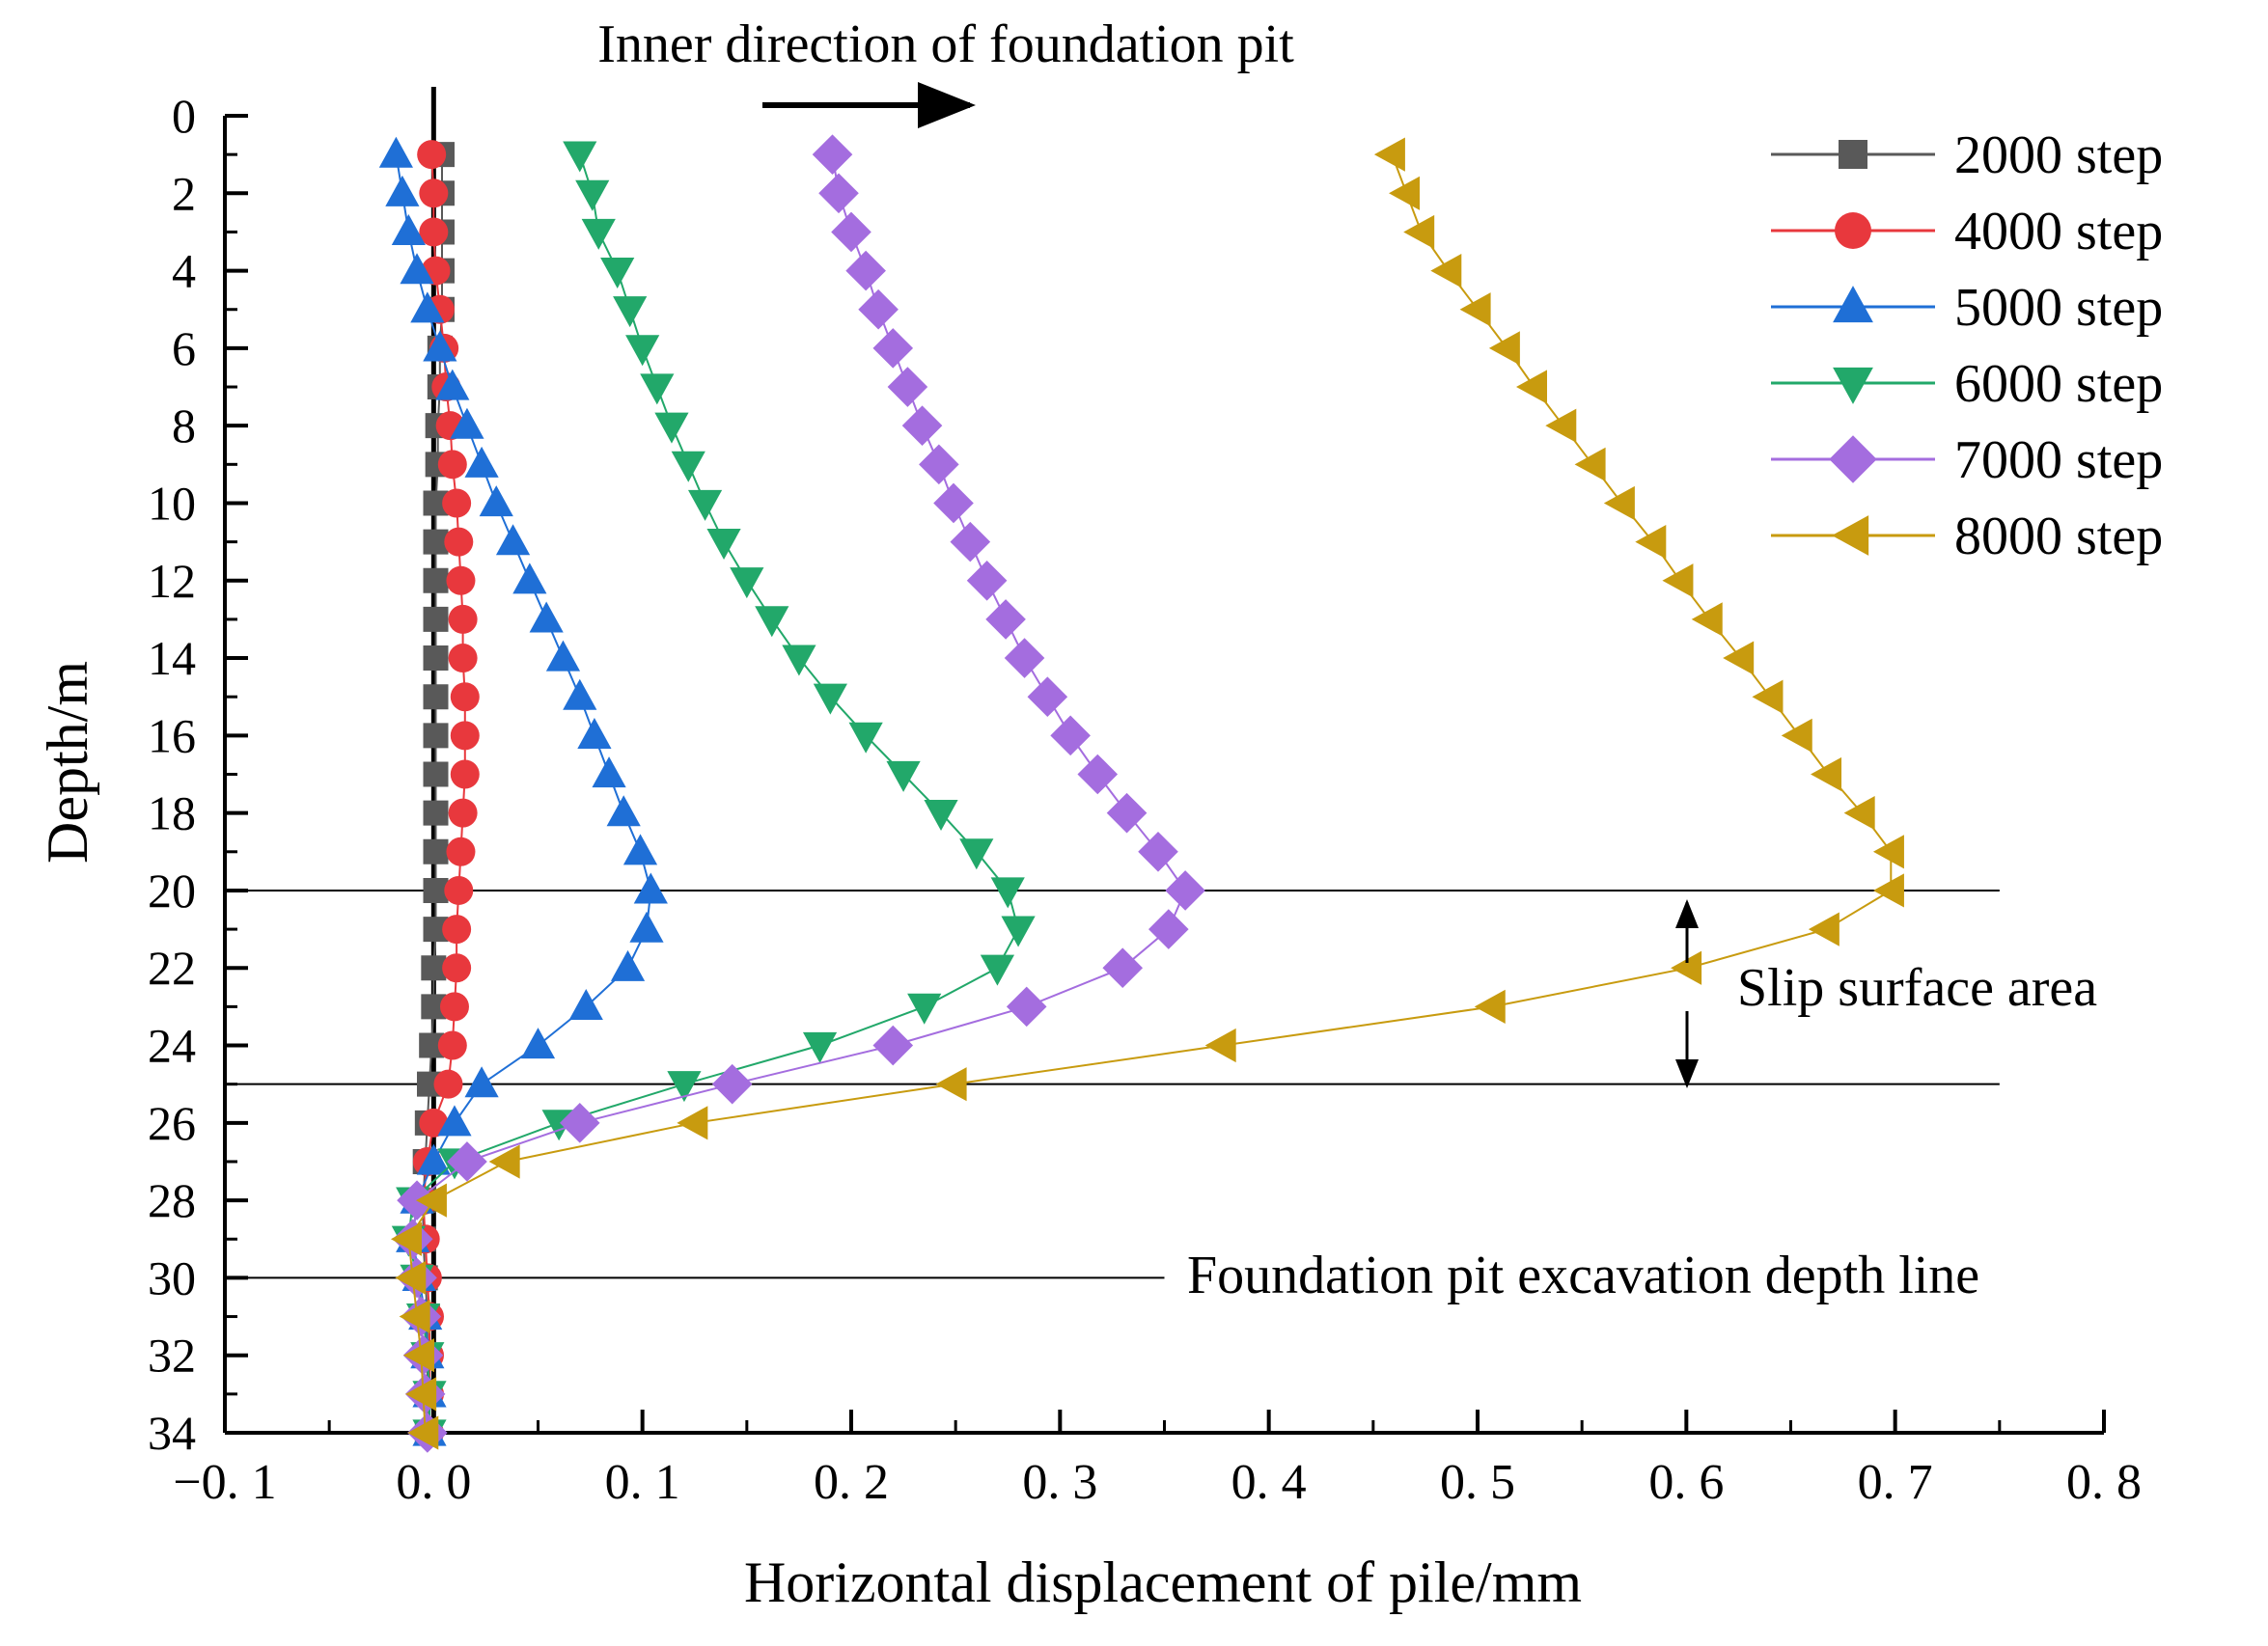 This screenshot has height=1646, width=2268. What do you see at coordinates (2058, 155) in the screenshot?
I see `legend-label: 2000 step` at bounding box center [2058, 155].